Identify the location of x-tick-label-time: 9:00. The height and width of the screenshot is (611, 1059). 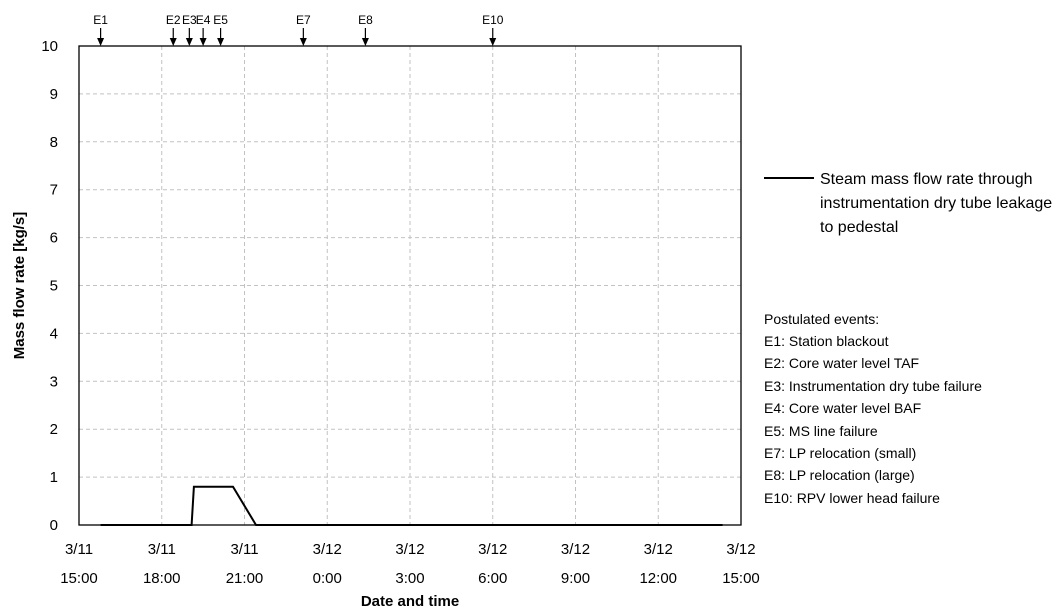
(575, 578).